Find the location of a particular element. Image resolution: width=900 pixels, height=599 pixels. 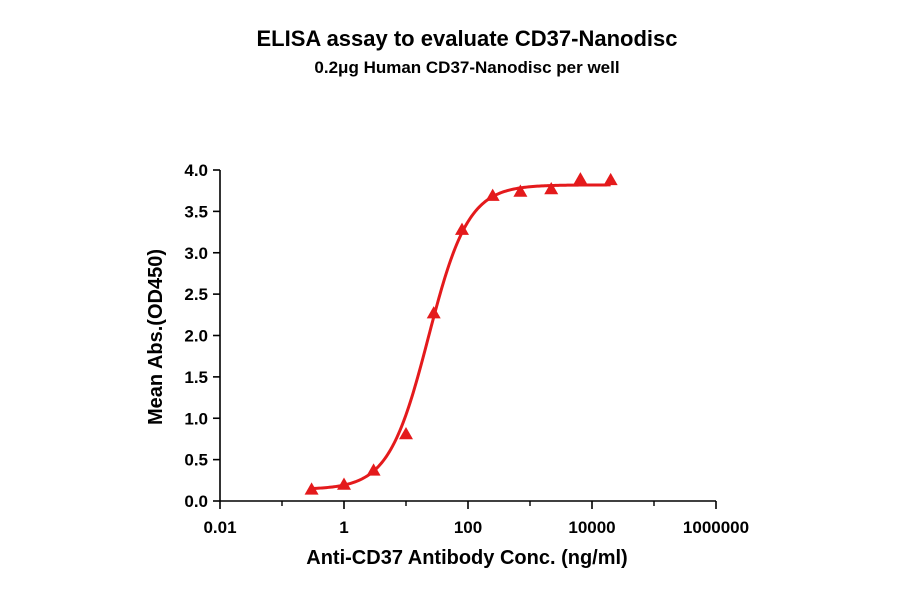

y-tick-label: 4.0 is located at coordinates (196, 170).